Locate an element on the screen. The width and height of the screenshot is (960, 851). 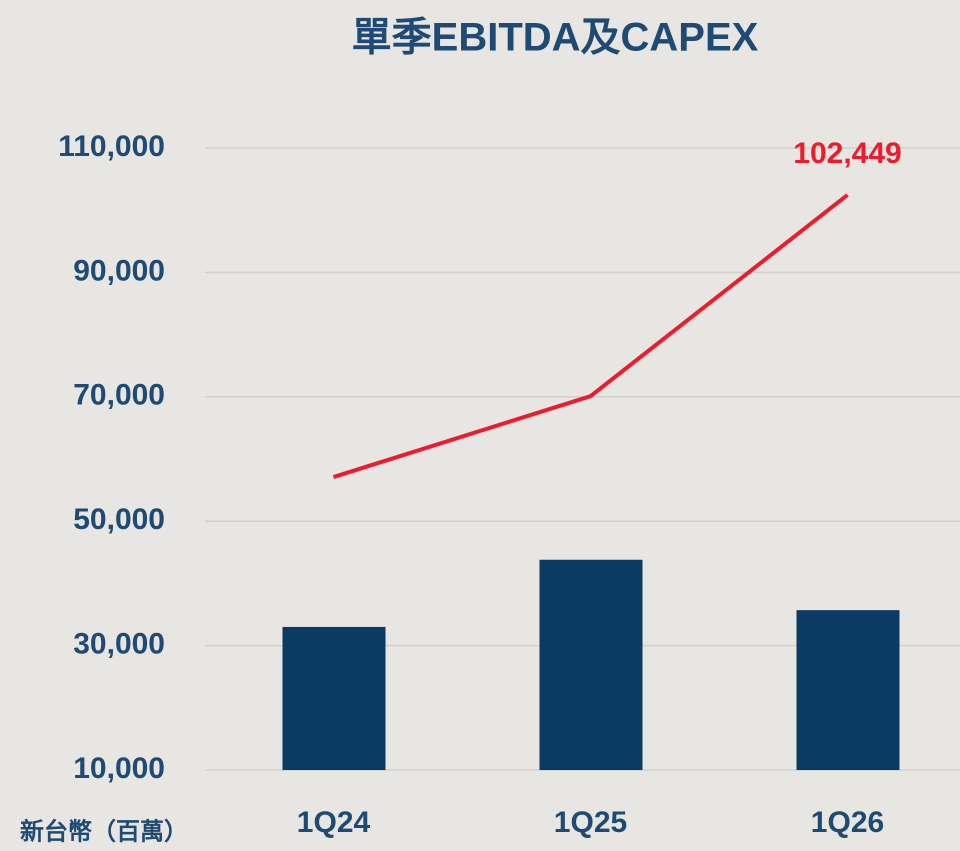
y-axis-label: 新台幣（百萬） is located at coordinates (104, 831).